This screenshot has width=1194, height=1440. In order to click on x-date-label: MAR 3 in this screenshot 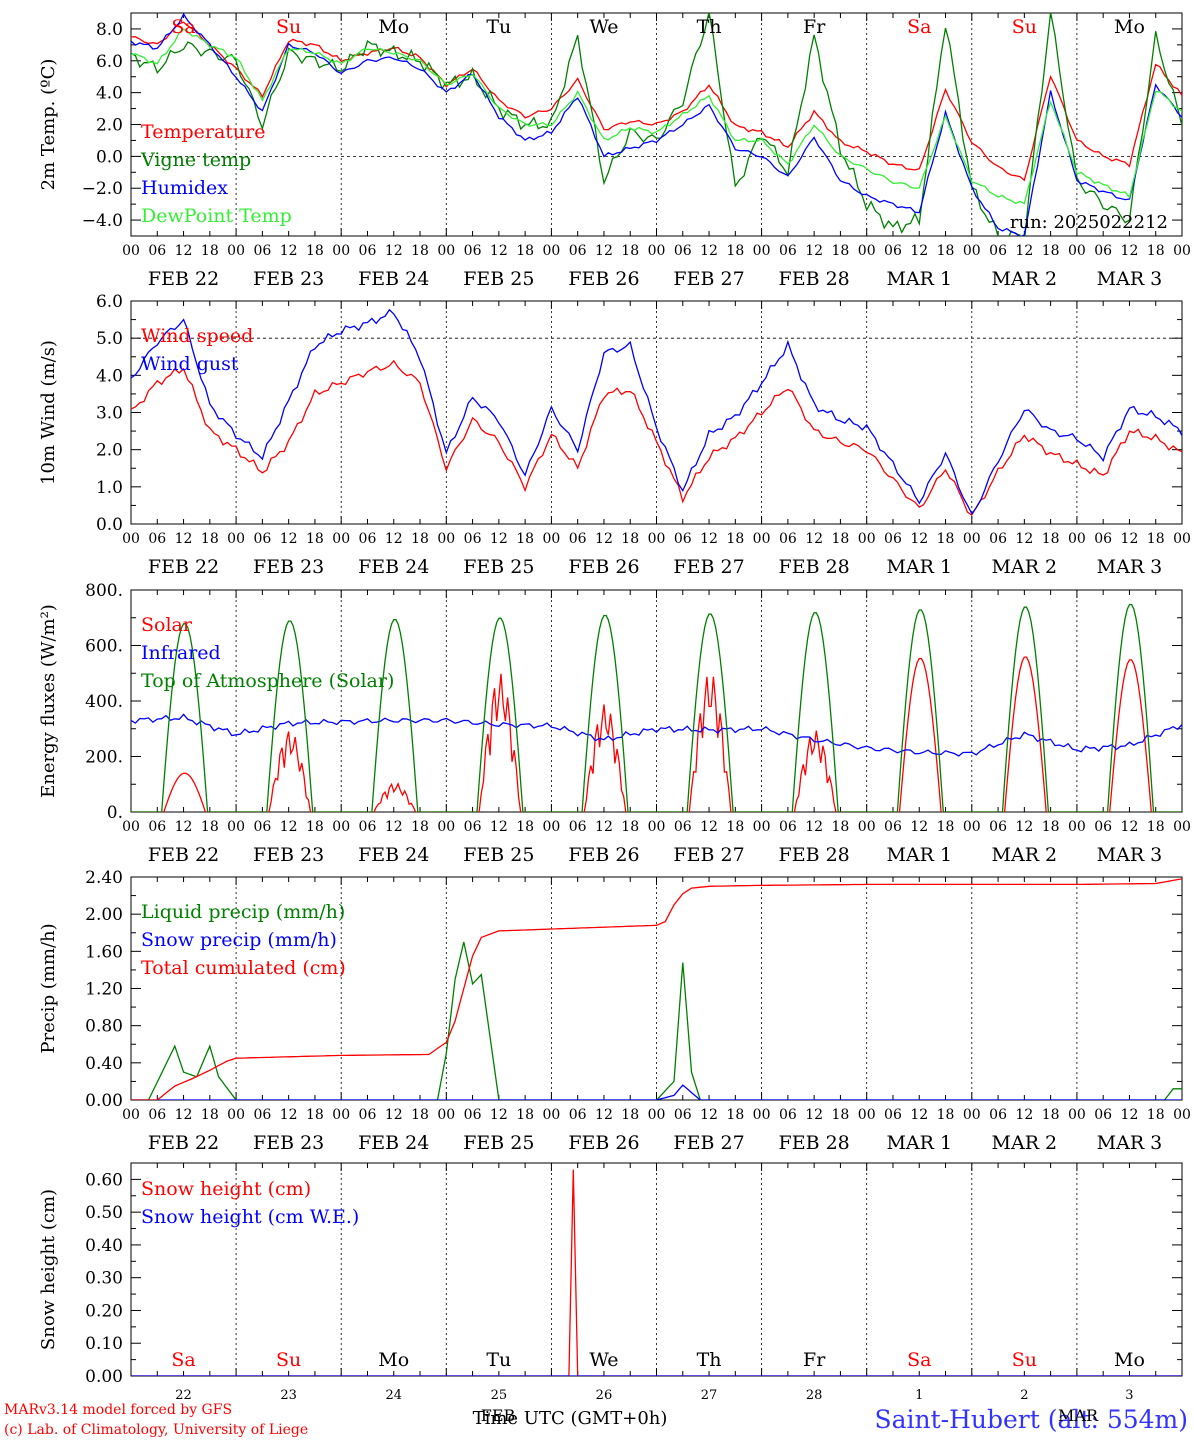, I will do `click(1130, 855)`.